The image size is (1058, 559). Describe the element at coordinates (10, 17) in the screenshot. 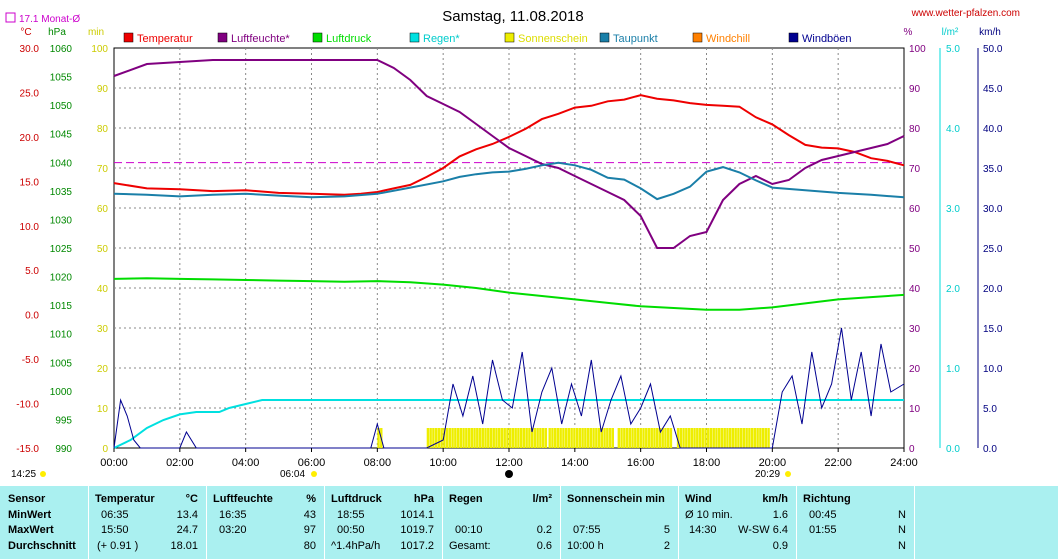

I see `monthly-avg-marker-icon` at that location.